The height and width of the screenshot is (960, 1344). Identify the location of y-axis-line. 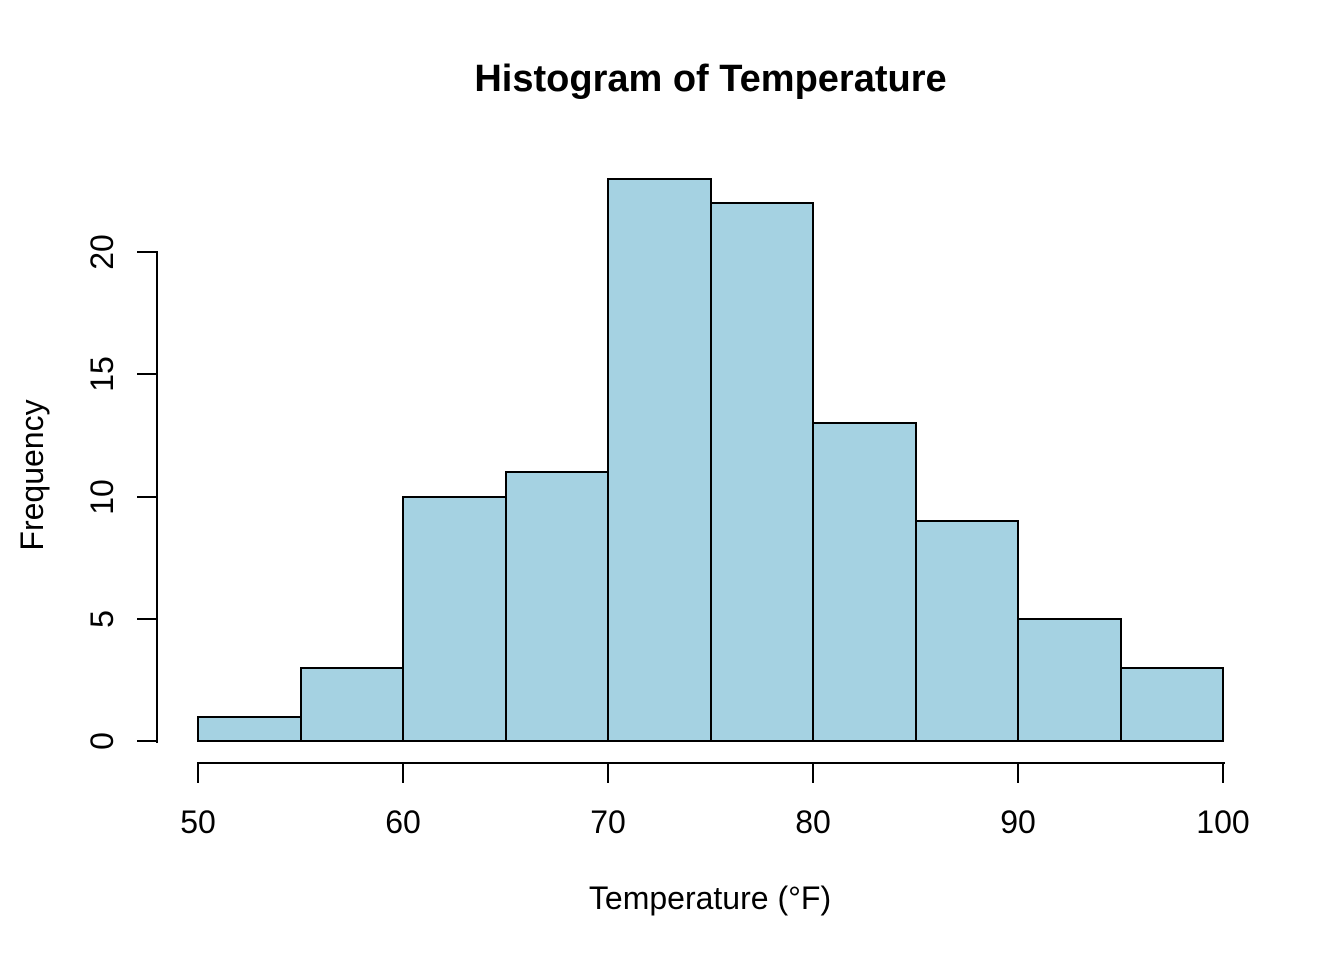
(157, 497).